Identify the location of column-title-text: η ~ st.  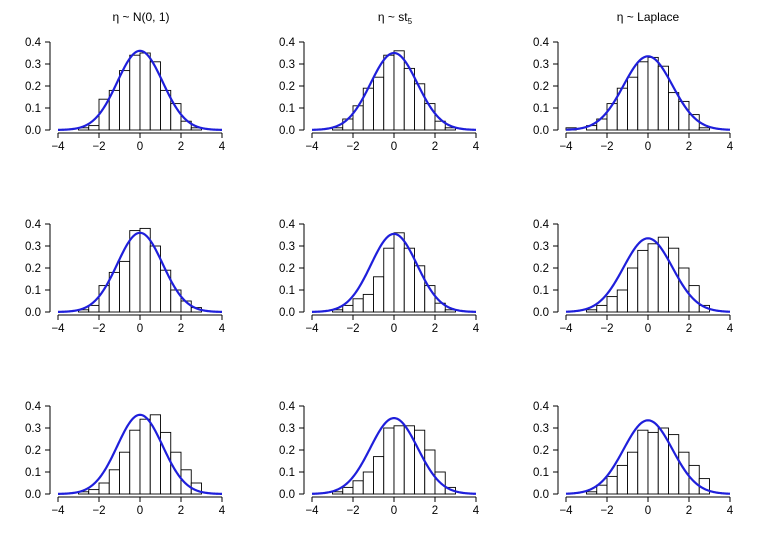
(393, 17).